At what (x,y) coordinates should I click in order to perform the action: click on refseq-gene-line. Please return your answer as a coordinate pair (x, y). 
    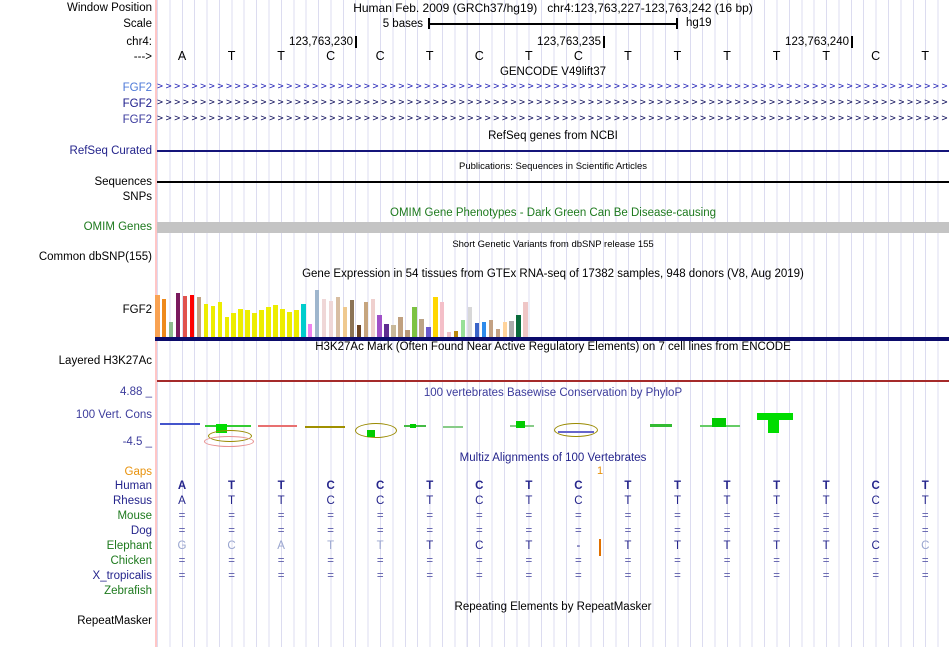
    Looking at the image, I should click on (553, 151).